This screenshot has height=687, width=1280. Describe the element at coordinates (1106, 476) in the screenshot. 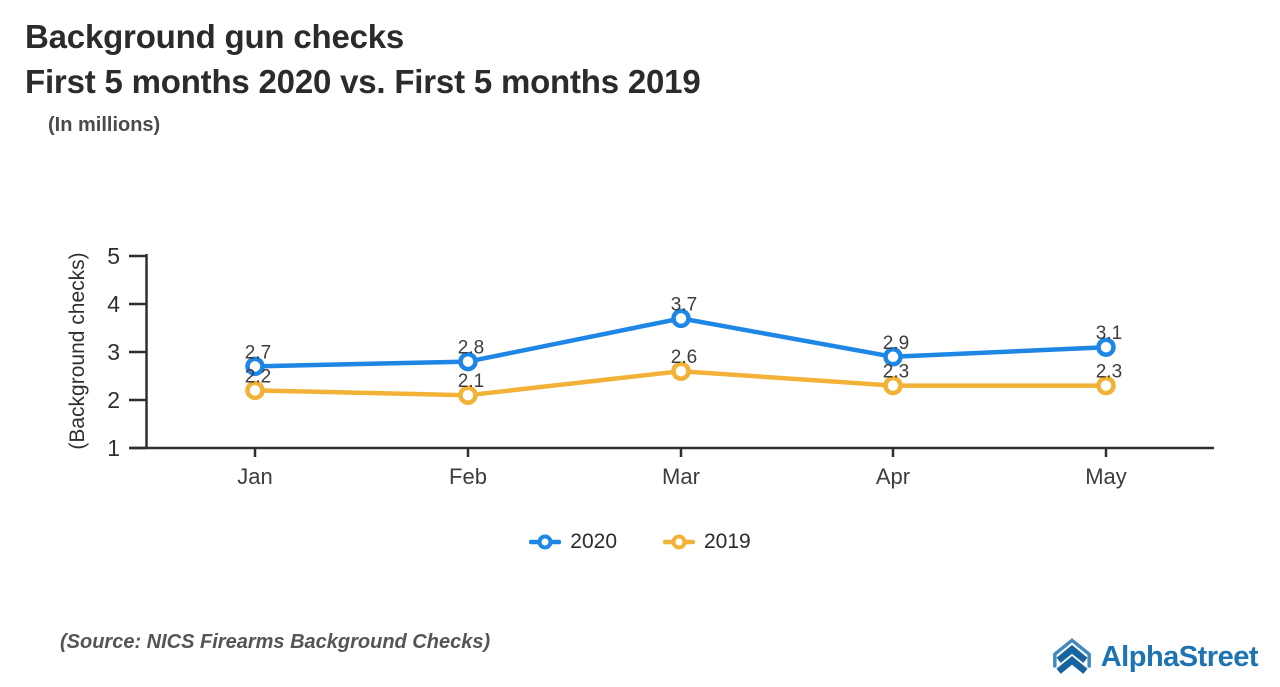

I see `x-tick-label: May` at that location.